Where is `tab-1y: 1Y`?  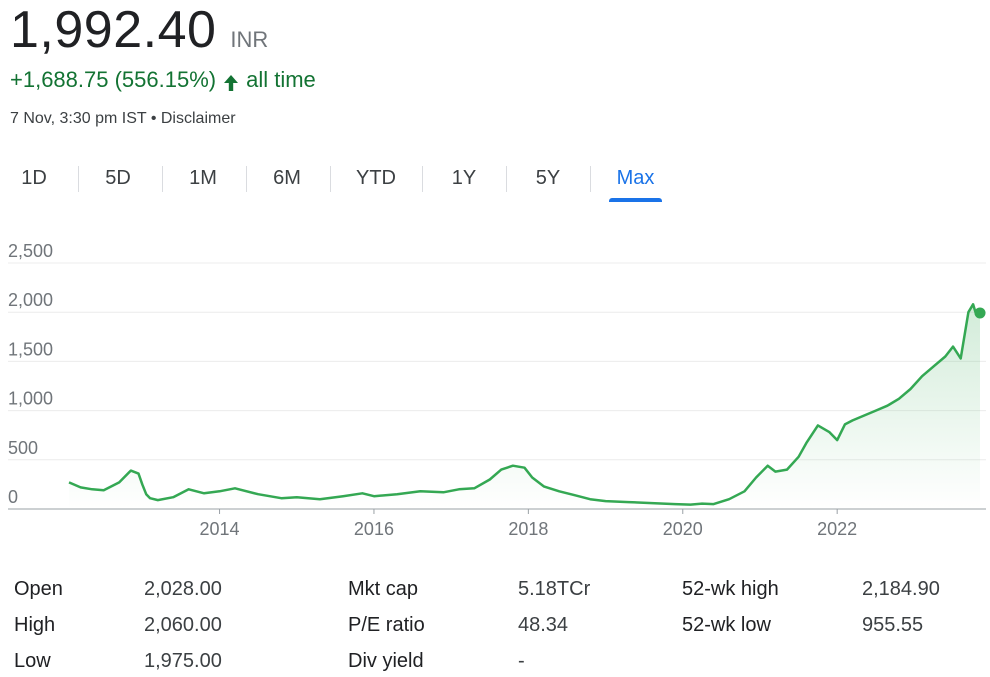 tab-1y: 1Y is located at coordinates (464, 178).